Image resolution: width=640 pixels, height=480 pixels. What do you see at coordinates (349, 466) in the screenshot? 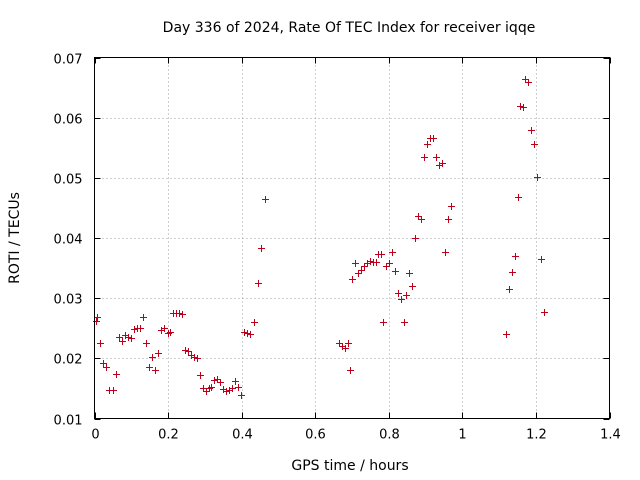
I see `x-axis-label: GPS time / hours` at bounding box center [349, 466].